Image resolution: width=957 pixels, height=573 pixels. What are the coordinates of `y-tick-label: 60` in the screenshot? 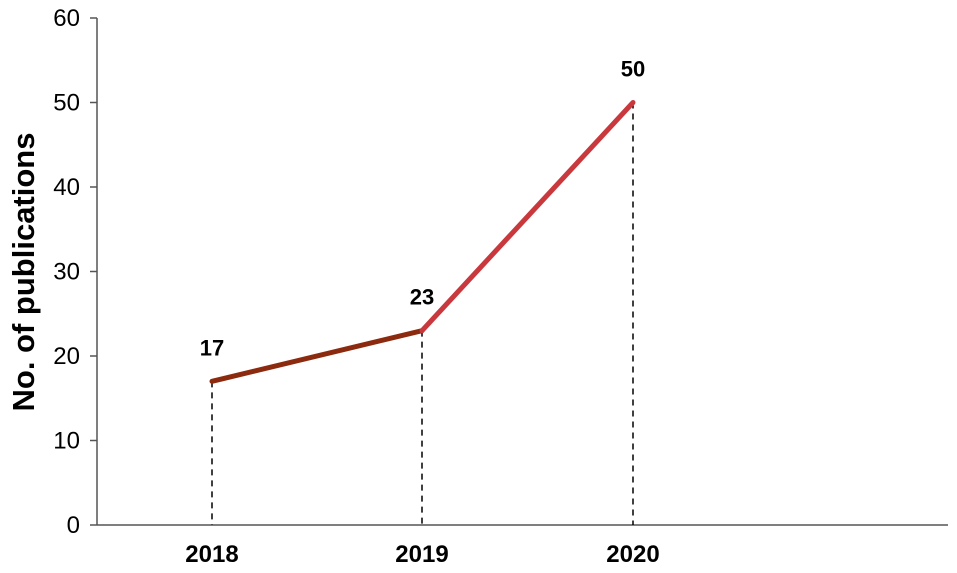 It's located at (66, 18).